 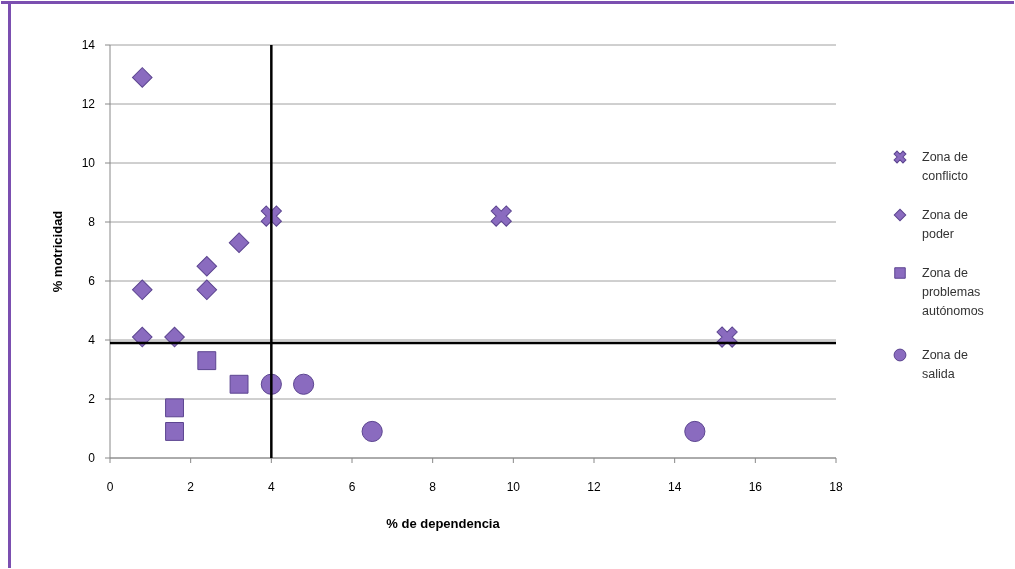 I want to click on x-tick-label: 0, so click(x=110, y=487).